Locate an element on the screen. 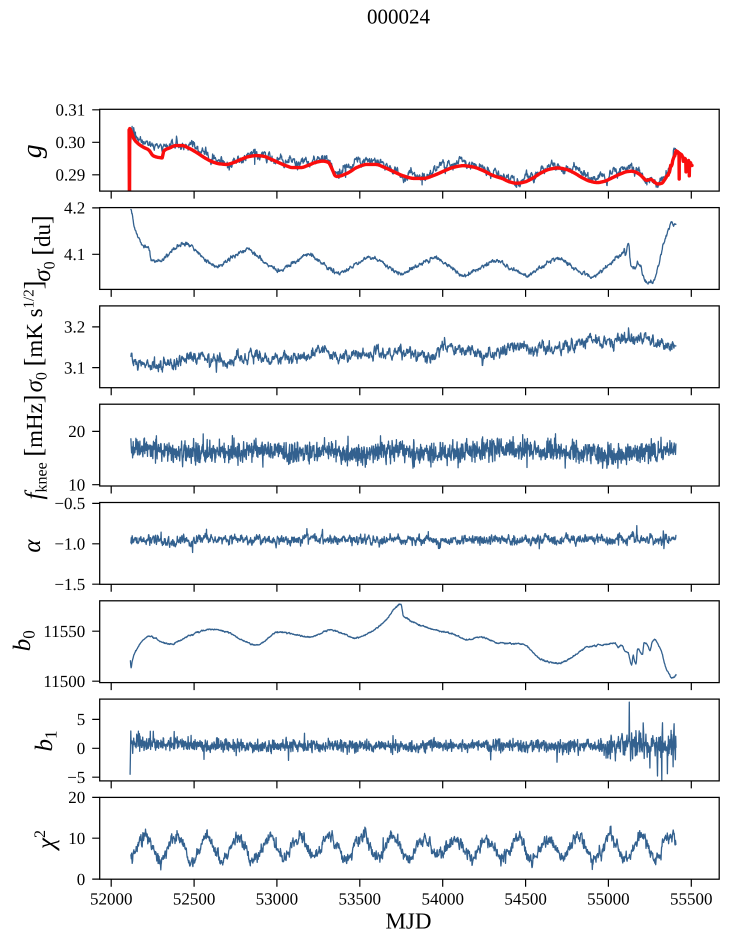  svg-text: 54000 is located at coordinates (442, 898).